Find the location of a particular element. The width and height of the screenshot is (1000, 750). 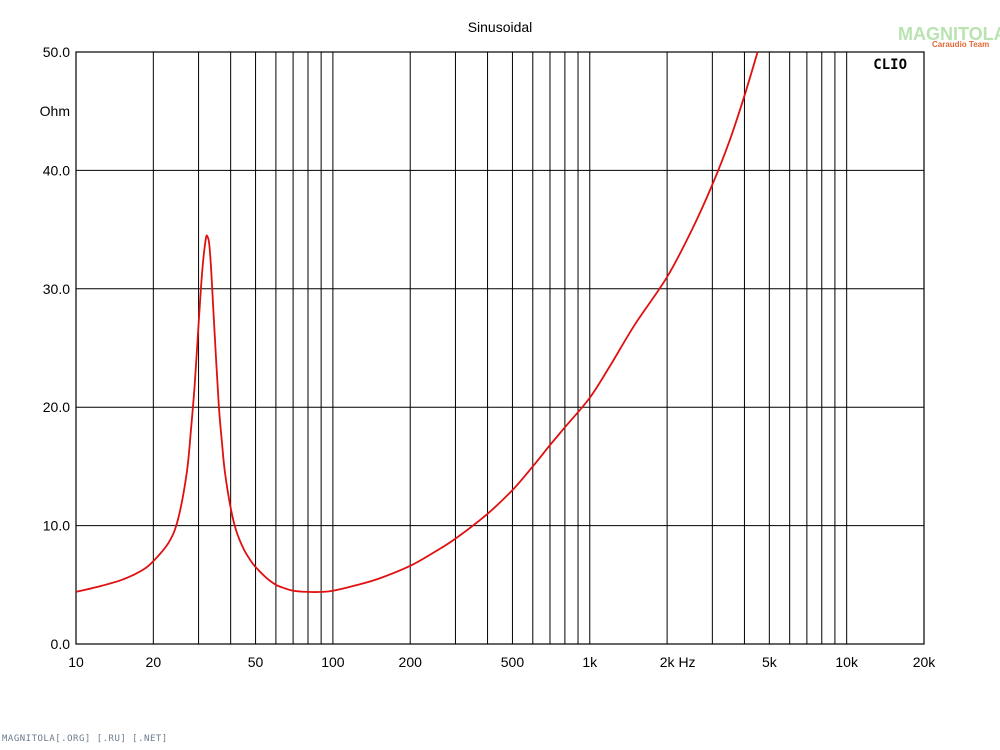

y-tick-label: 20.0 is located at coordinates (56, 407).